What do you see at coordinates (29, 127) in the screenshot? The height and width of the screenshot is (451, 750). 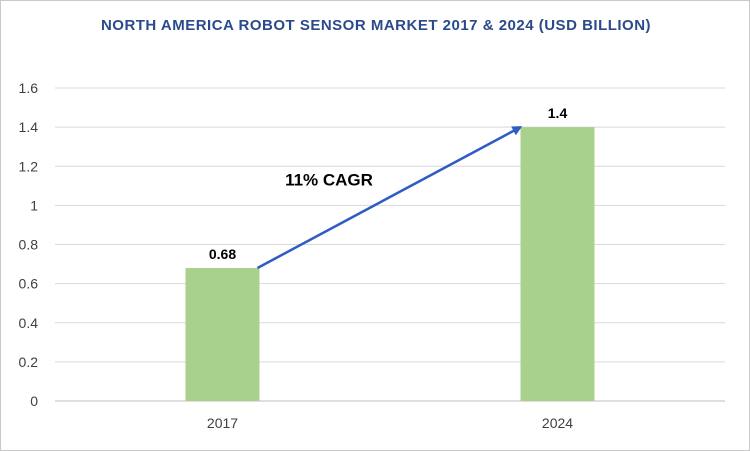 I see `y-tick-label: 1.4` at bounding box center [29, 127].